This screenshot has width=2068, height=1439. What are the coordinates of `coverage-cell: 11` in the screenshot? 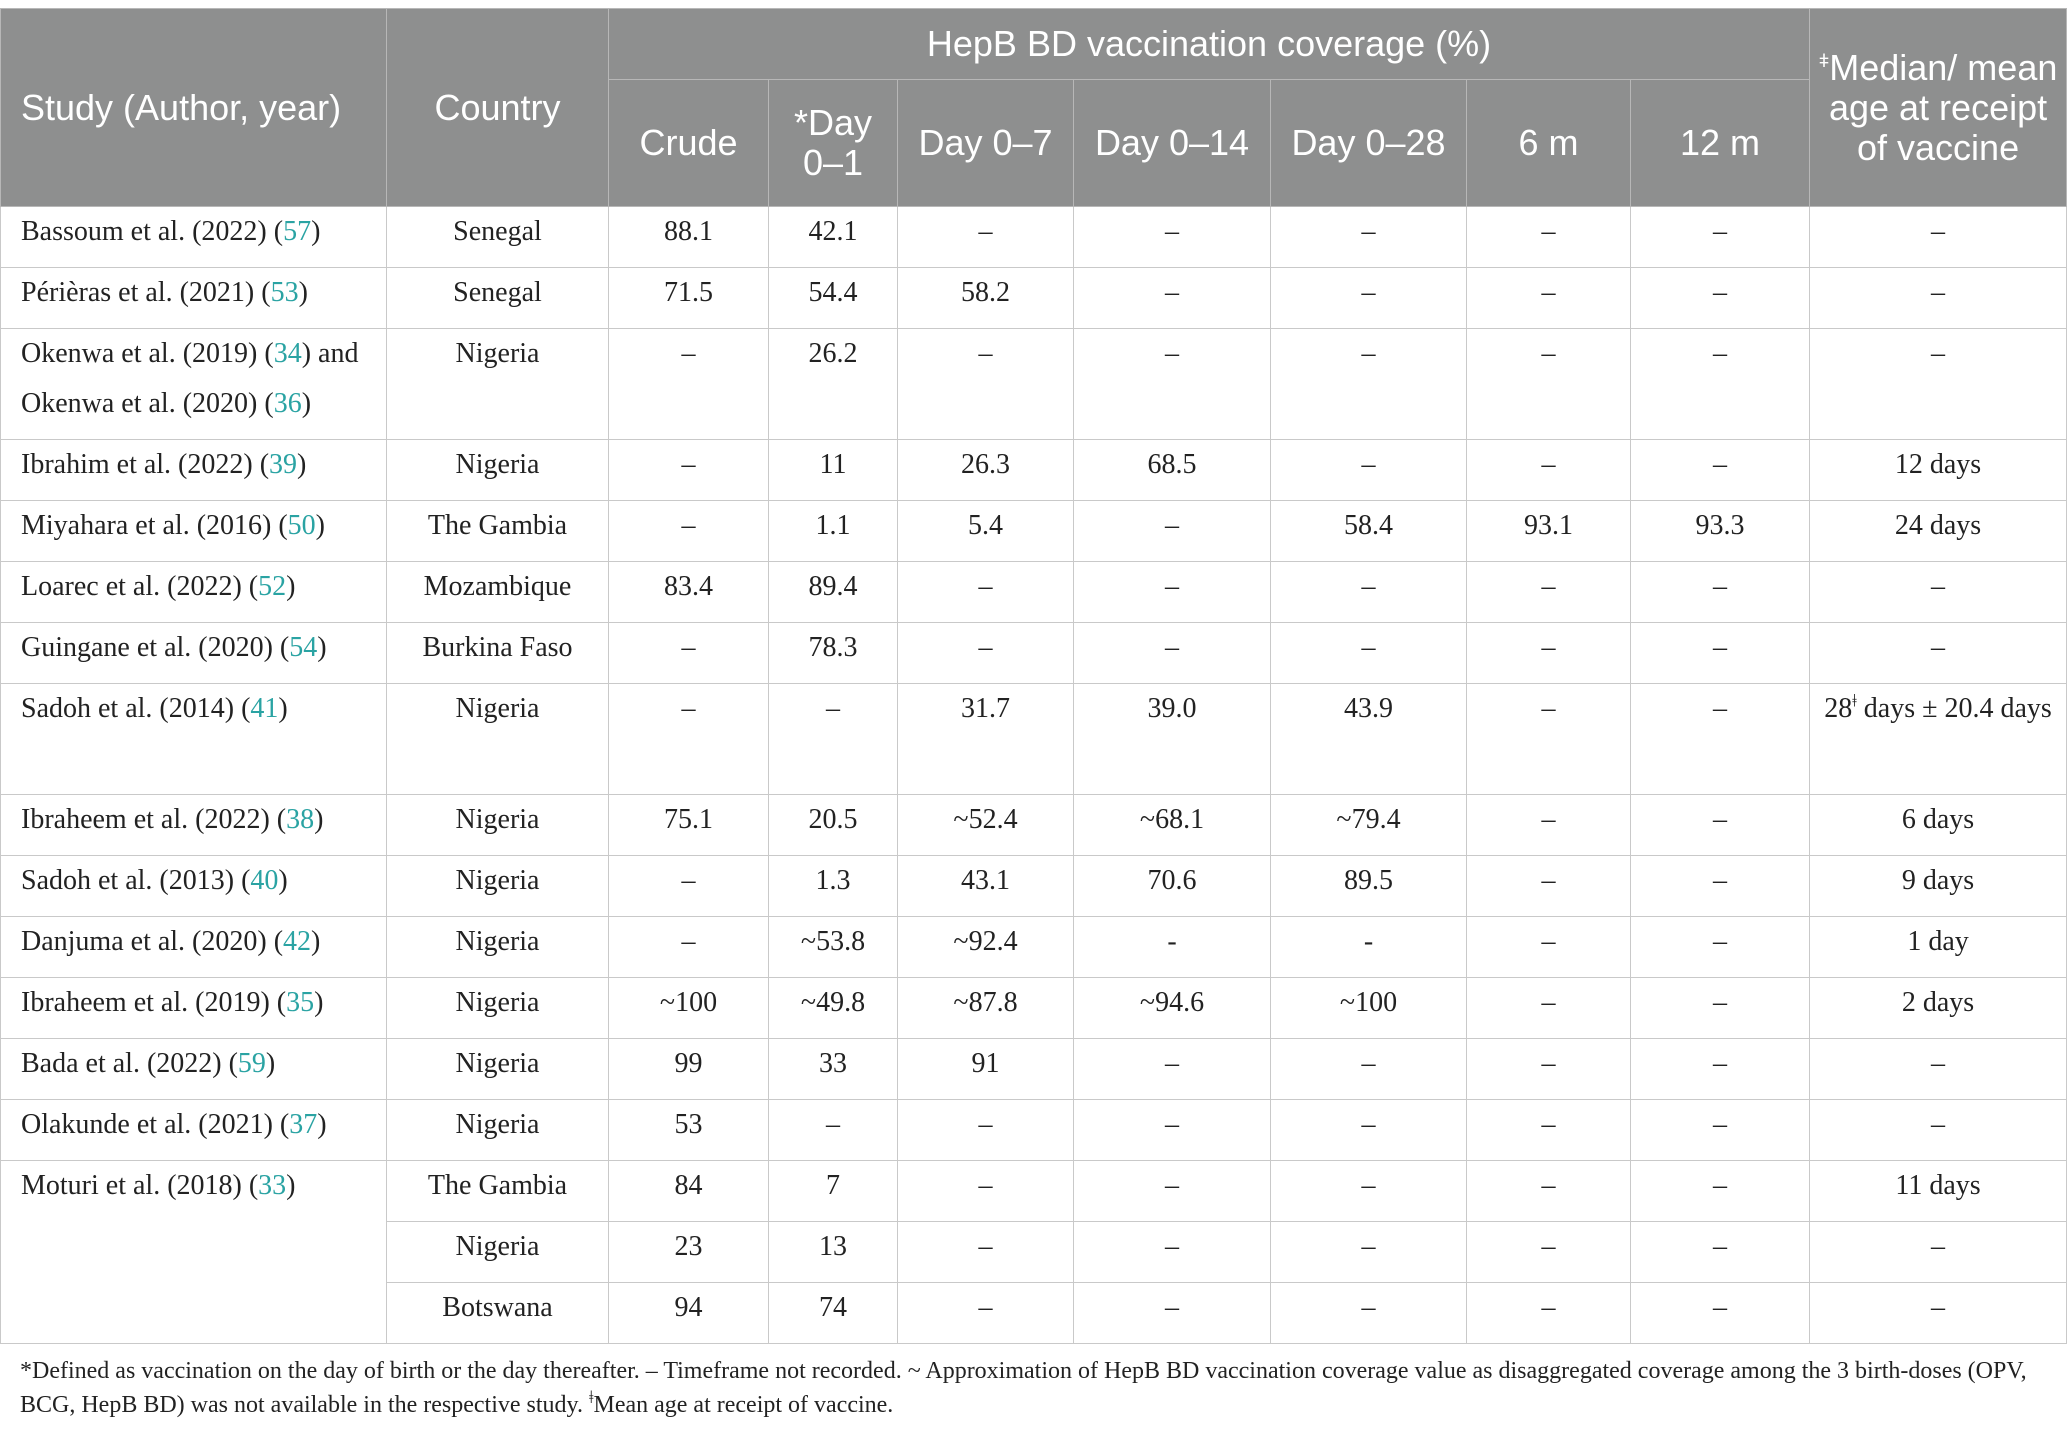 It's located at (833, 470).